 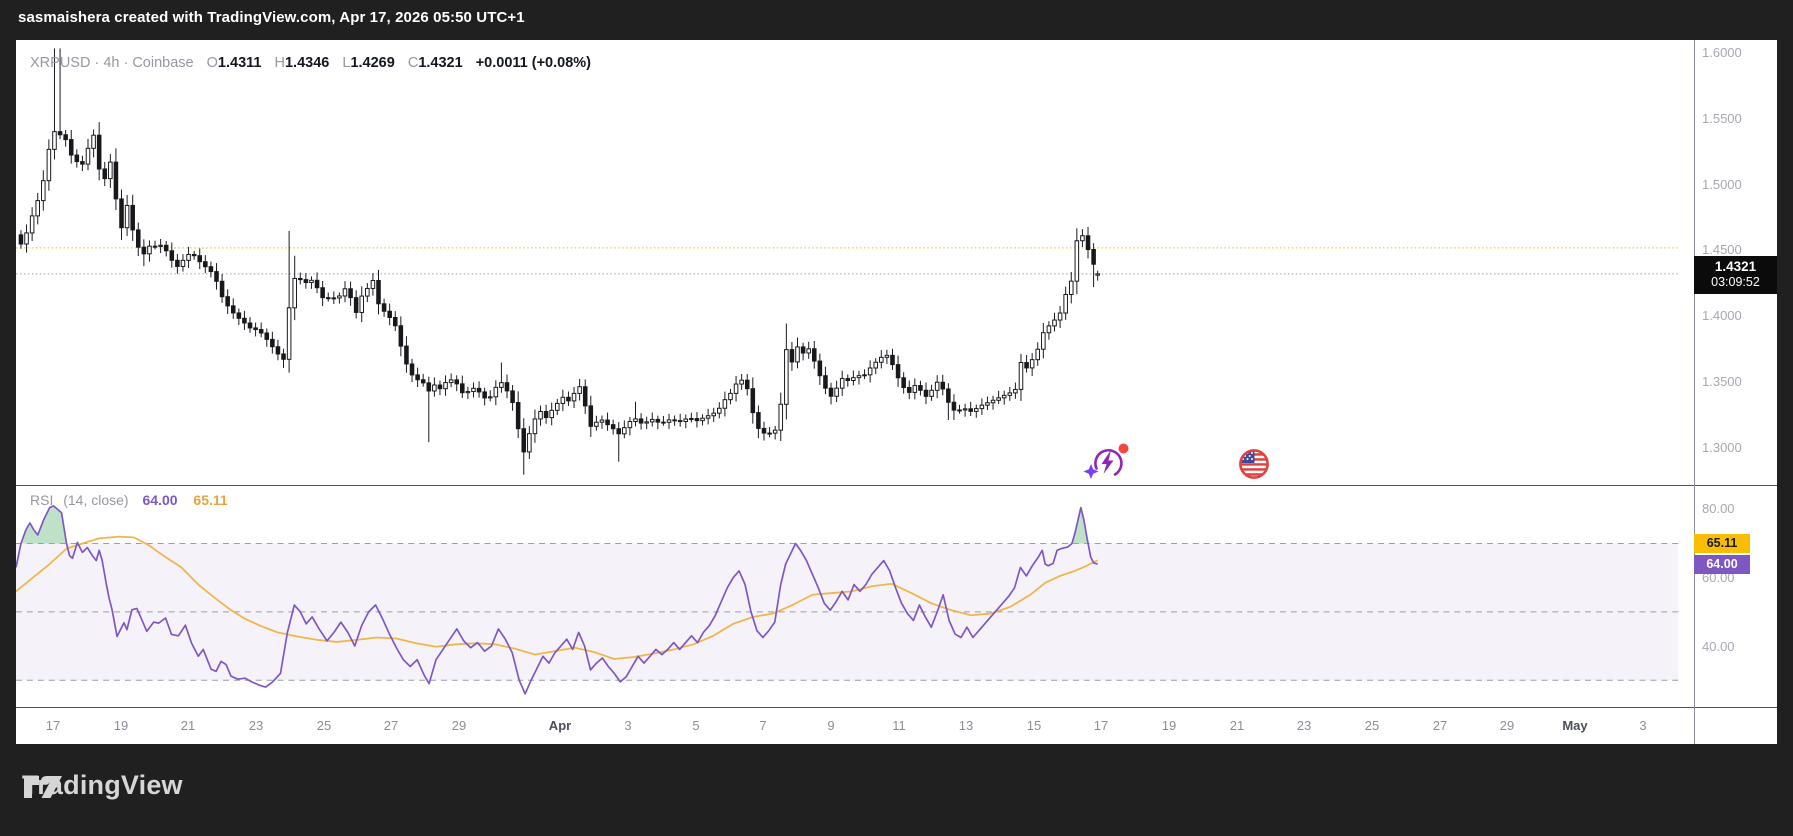 I want to click on rsi-ma-value: 65.11, so click(x=210, y=500).